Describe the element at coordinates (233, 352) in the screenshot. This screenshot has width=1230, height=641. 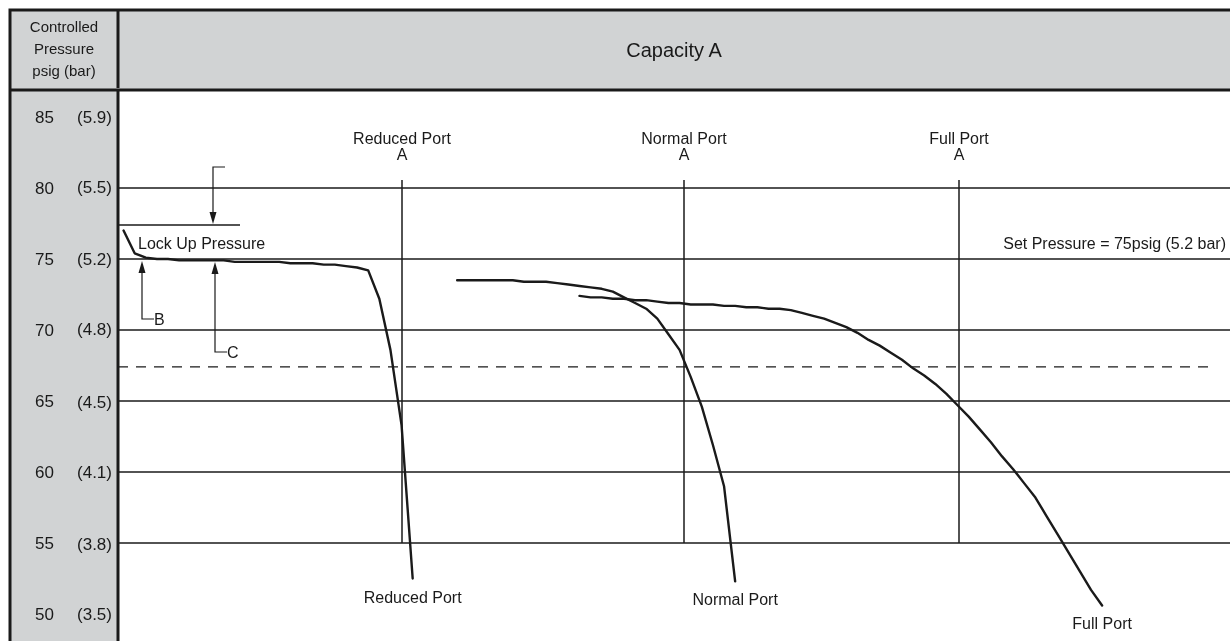
I see `annotation: C` at that location.